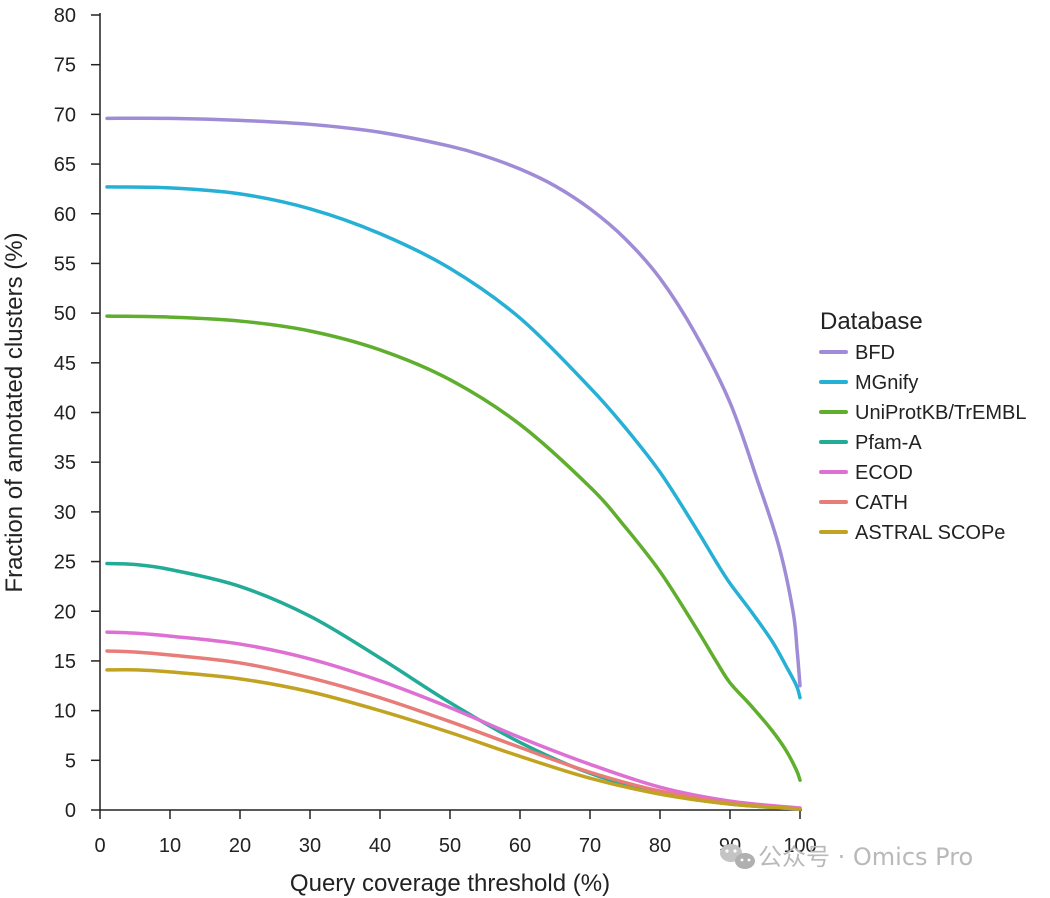 This screenshot has width=1050, height=898. I want to click on y-tick-label: 35, so click(65, 463).